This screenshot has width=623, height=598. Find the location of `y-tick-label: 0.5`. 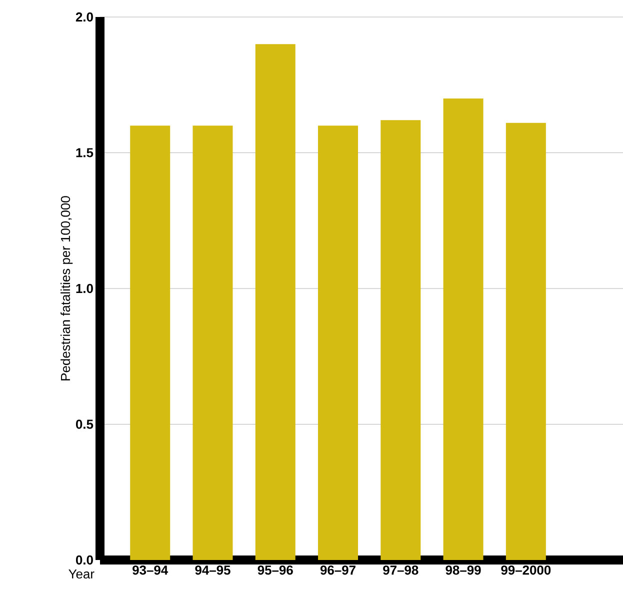

y-tick-label: 0.5 is located at coordinates (85, 424).